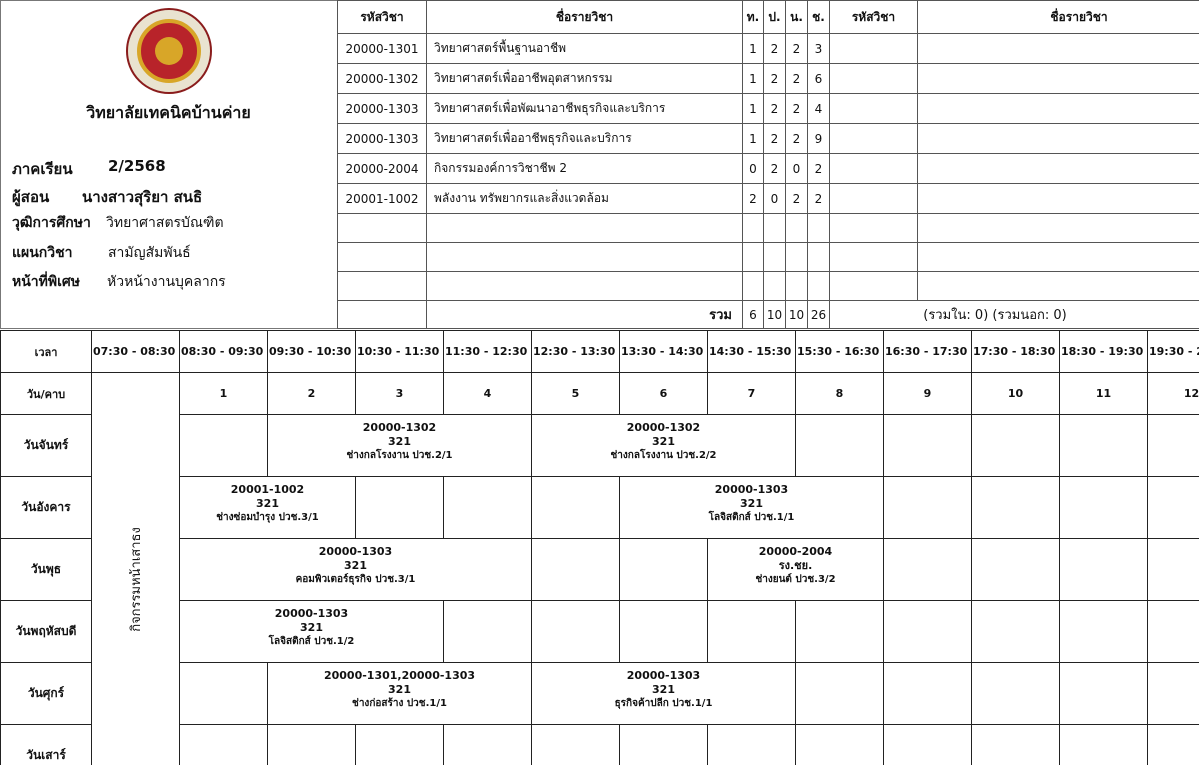 This screenshot has width=1199, height=765. What do you see at coordinates (795, 579) in the screenshot?
I see `class-group: ช่างยนต์ ปวช.3/2` at bounding box center [795, 579].